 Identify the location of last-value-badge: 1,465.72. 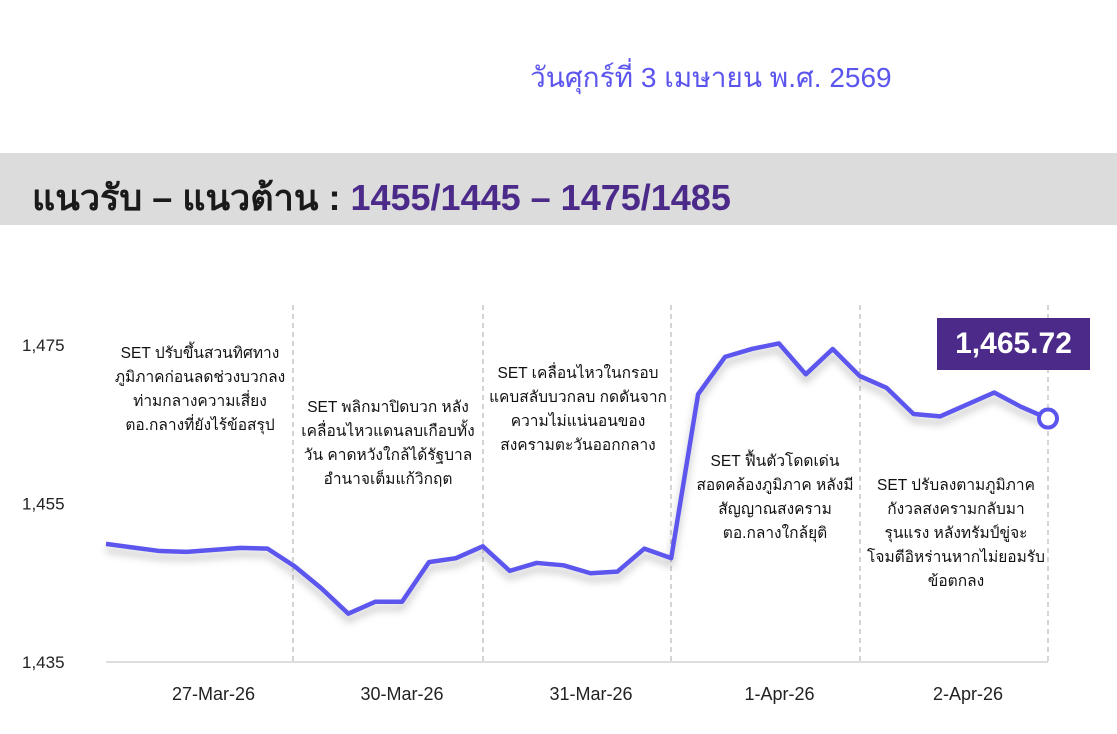
(1013, 344).